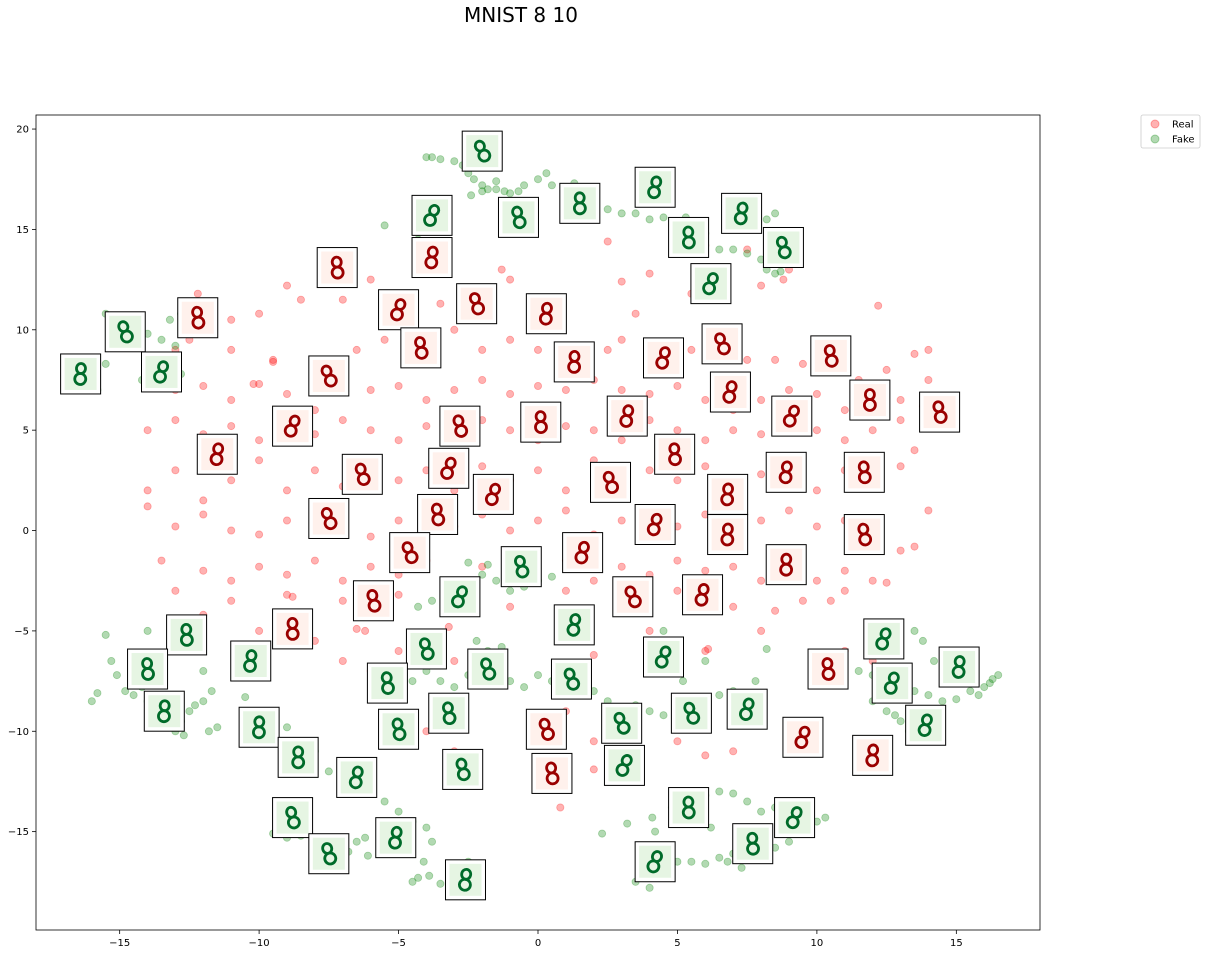 The height and width of the screenshot is (954, 1207). What do you see at coordinates (677, 943) in the screenshot?
I see `x-tick-label: 5` at bounding box center [677, 943].